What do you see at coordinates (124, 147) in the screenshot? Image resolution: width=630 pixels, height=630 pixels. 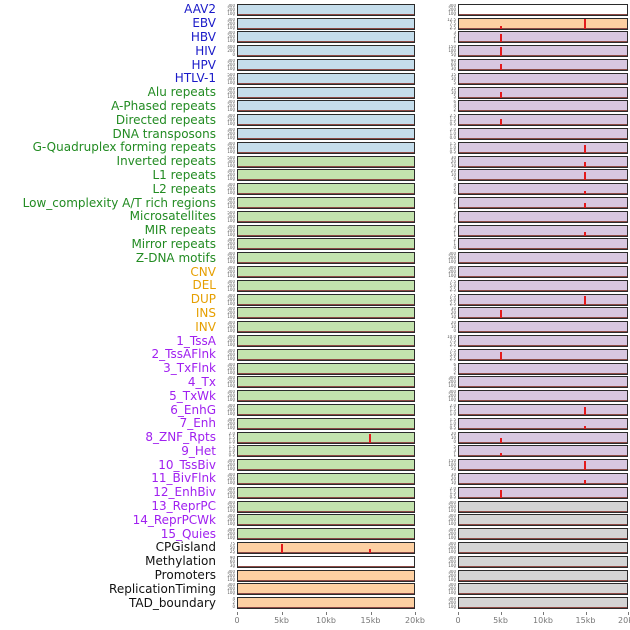 I see `row-label: G-Quadruplex forming repeats` at bounding box center [124, 147].